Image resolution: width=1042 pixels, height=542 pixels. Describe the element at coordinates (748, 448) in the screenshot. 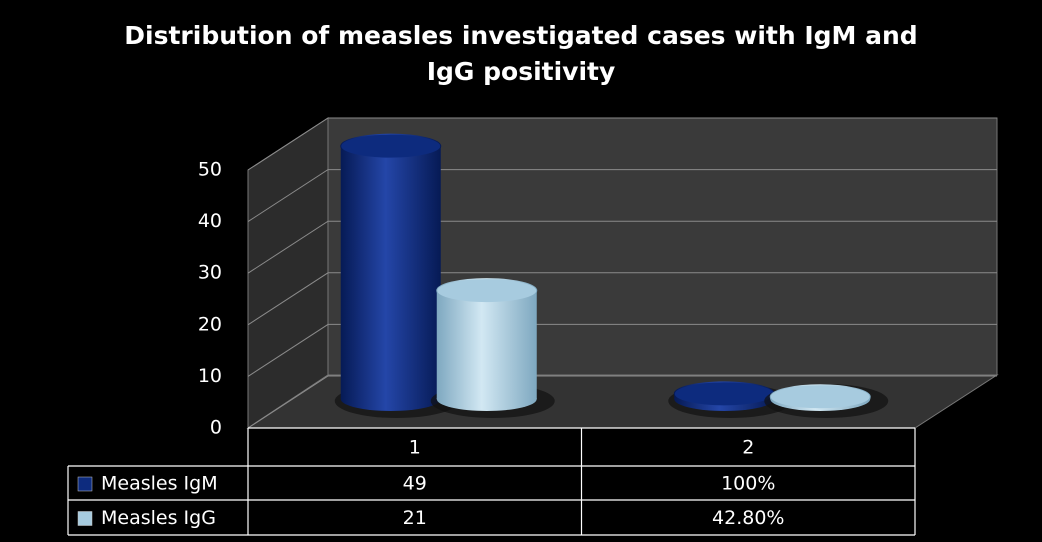

I see `table-header: 2` at that location.